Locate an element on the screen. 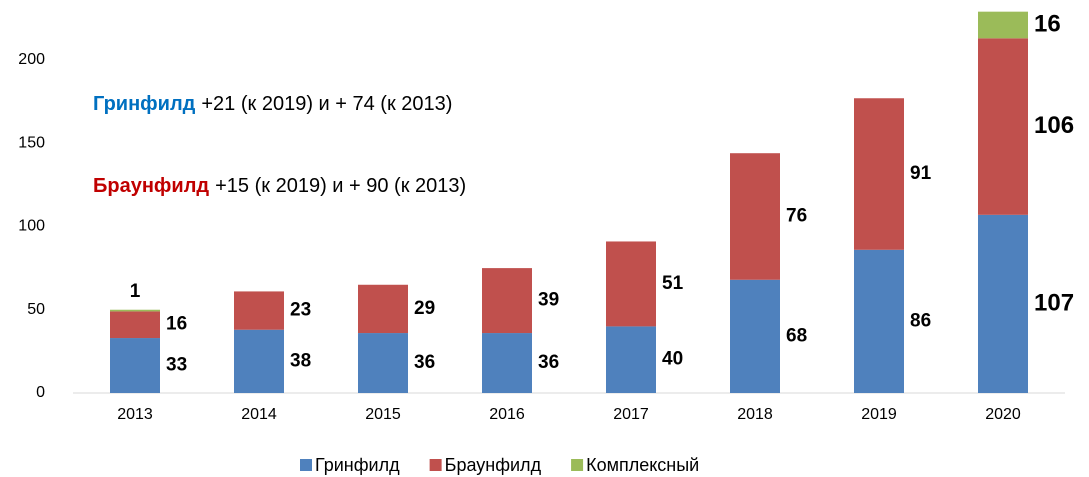  annotation-text: +15 (к 2019) и + 90 (к 2013) is located at coordinates (340, 186).